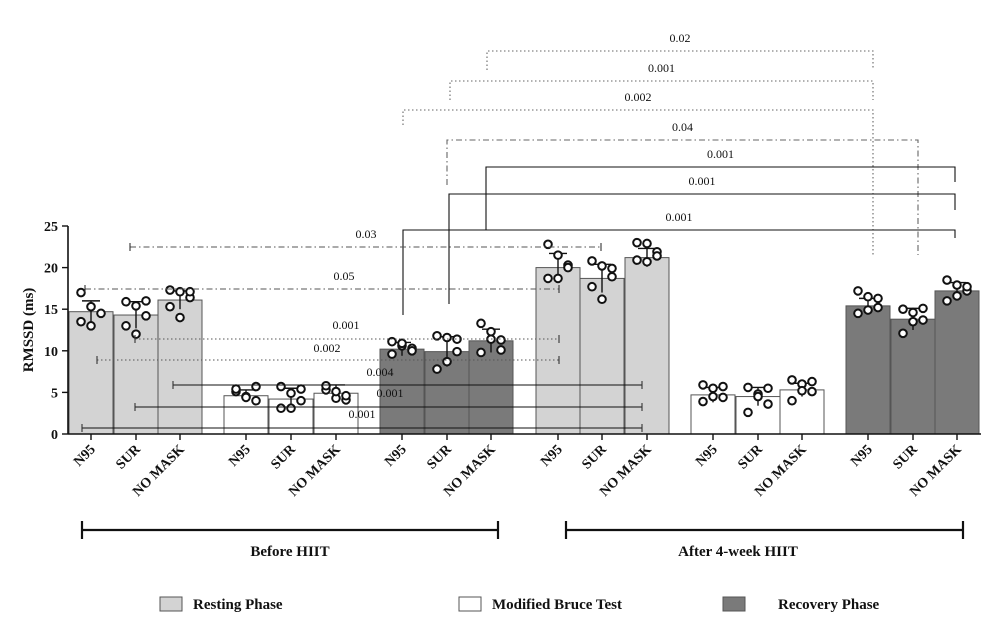 The height and width of the screenshot is (629, 1000). Describe the element at coordinates (344, 276) in the screenshot. I see `p-value-label: 0.05` at that location.